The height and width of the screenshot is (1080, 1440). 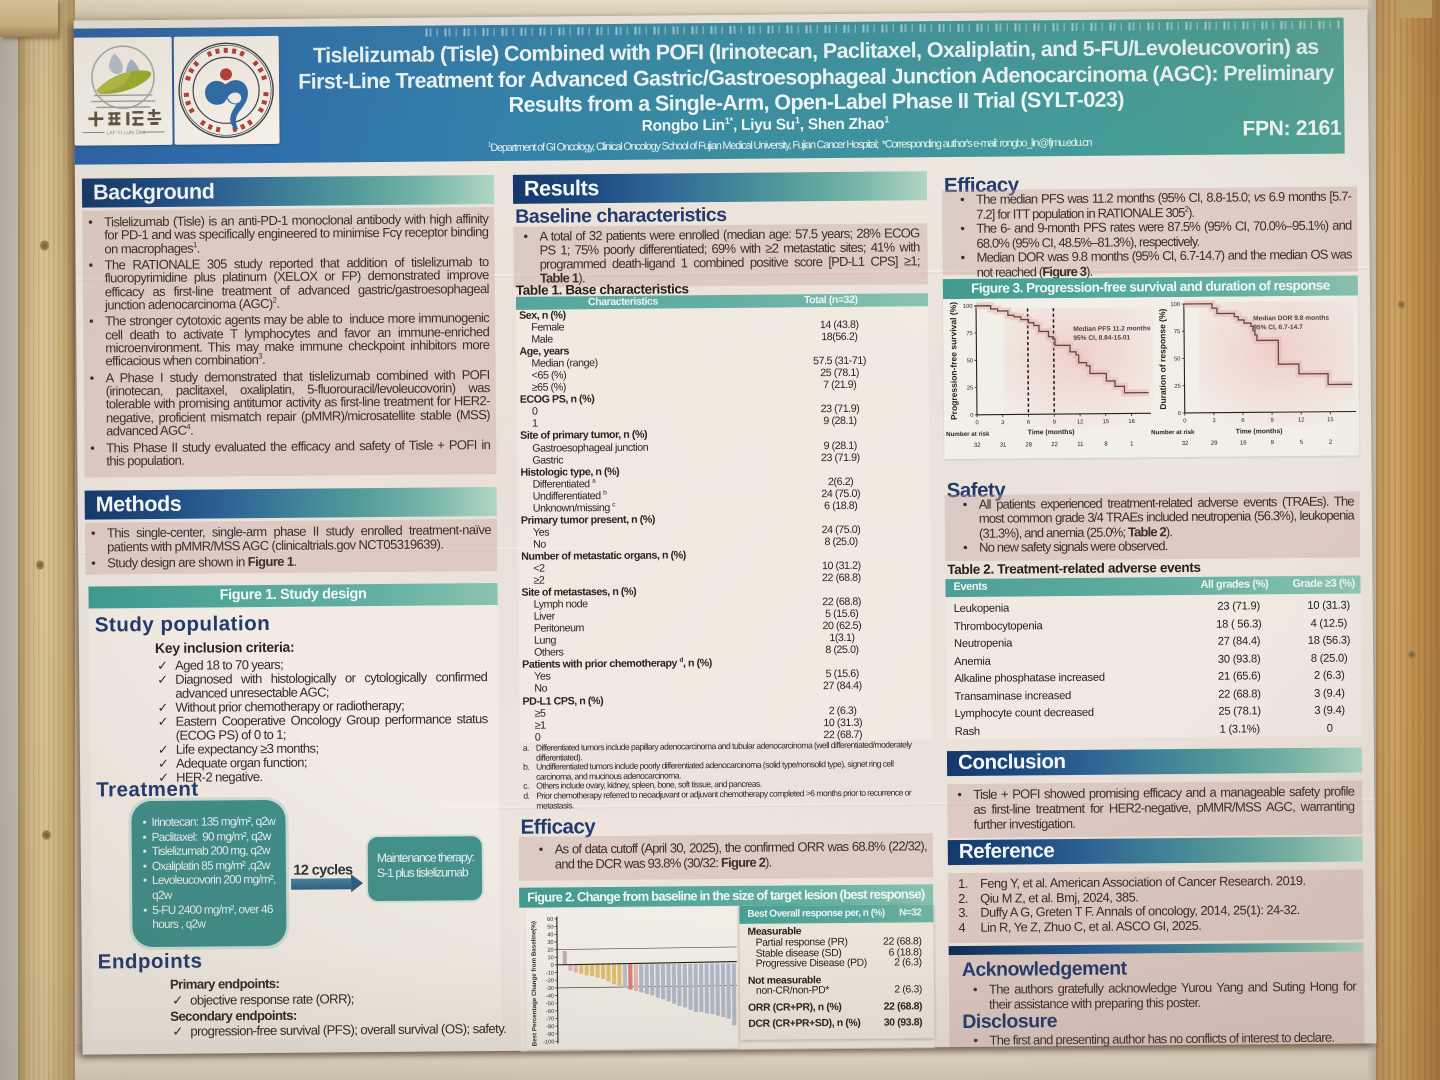 I want to click on svg-text: -20, so click(x=550, y=981).